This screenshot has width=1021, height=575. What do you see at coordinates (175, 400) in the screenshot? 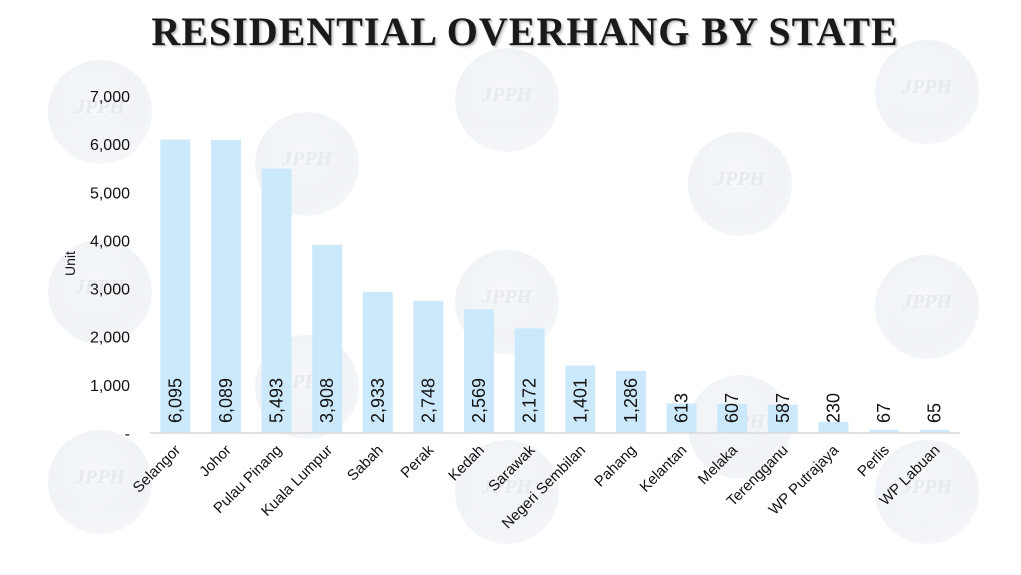
I see `data-label: 6,095` at bounding box center [175, 400].